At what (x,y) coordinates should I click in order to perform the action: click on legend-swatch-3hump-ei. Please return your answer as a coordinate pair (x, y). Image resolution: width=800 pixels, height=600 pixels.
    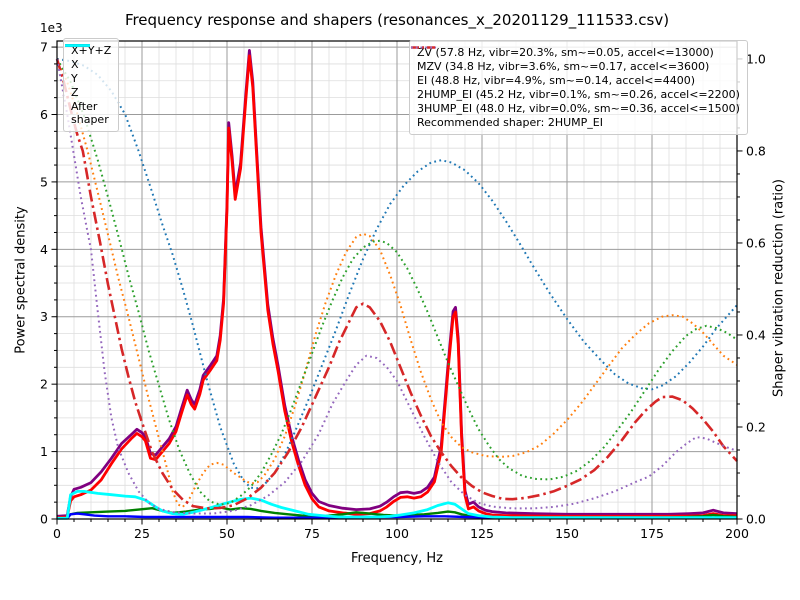
    Looking at the image, I should click on (423, 47).